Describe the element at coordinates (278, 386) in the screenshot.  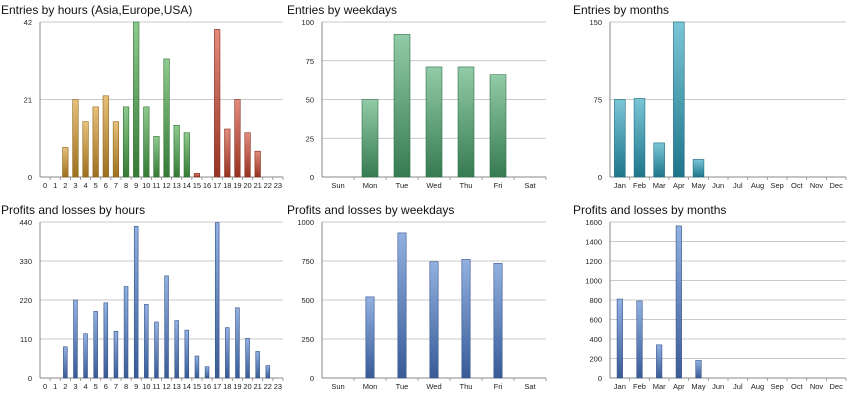
I see `x-tick-label: 23` at that location.